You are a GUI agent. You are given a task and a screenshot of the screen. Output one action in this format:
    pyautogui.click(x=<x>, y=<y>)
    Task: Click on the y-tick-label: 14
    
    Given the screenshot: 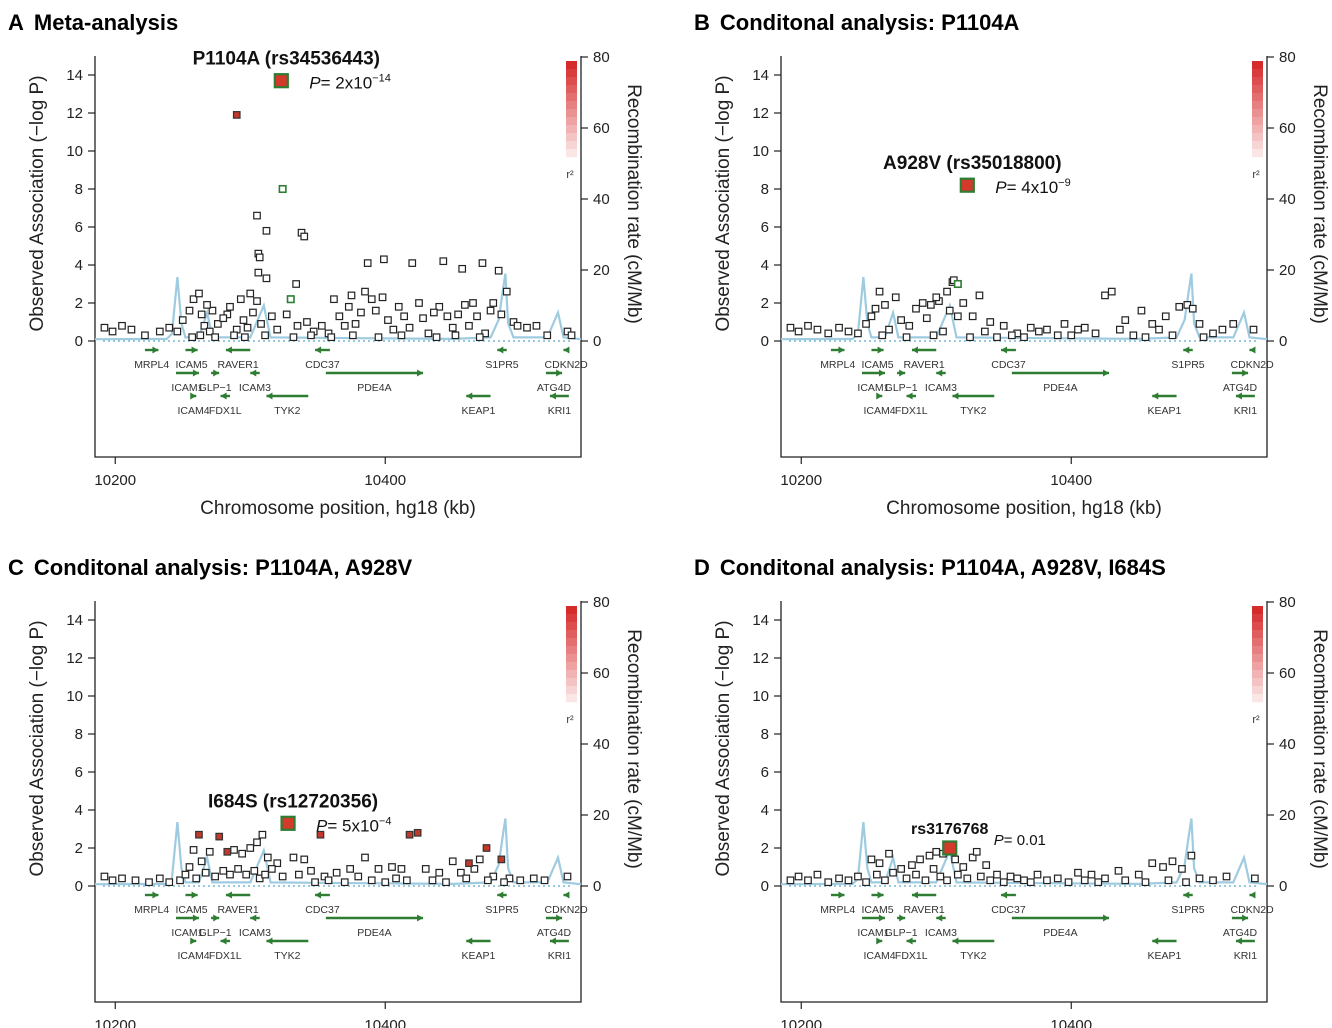 What is the action you would take?
    pyautogui.click(x=74, y=620)
    